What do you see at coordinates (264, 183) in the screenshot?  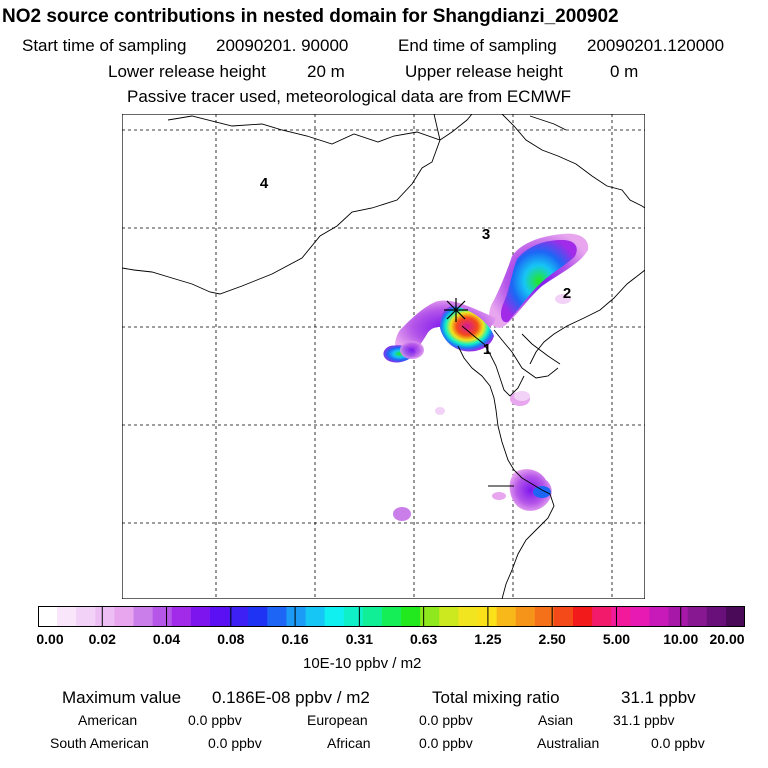 I see `region-label-4: 4` at bounding box center [264, 183].